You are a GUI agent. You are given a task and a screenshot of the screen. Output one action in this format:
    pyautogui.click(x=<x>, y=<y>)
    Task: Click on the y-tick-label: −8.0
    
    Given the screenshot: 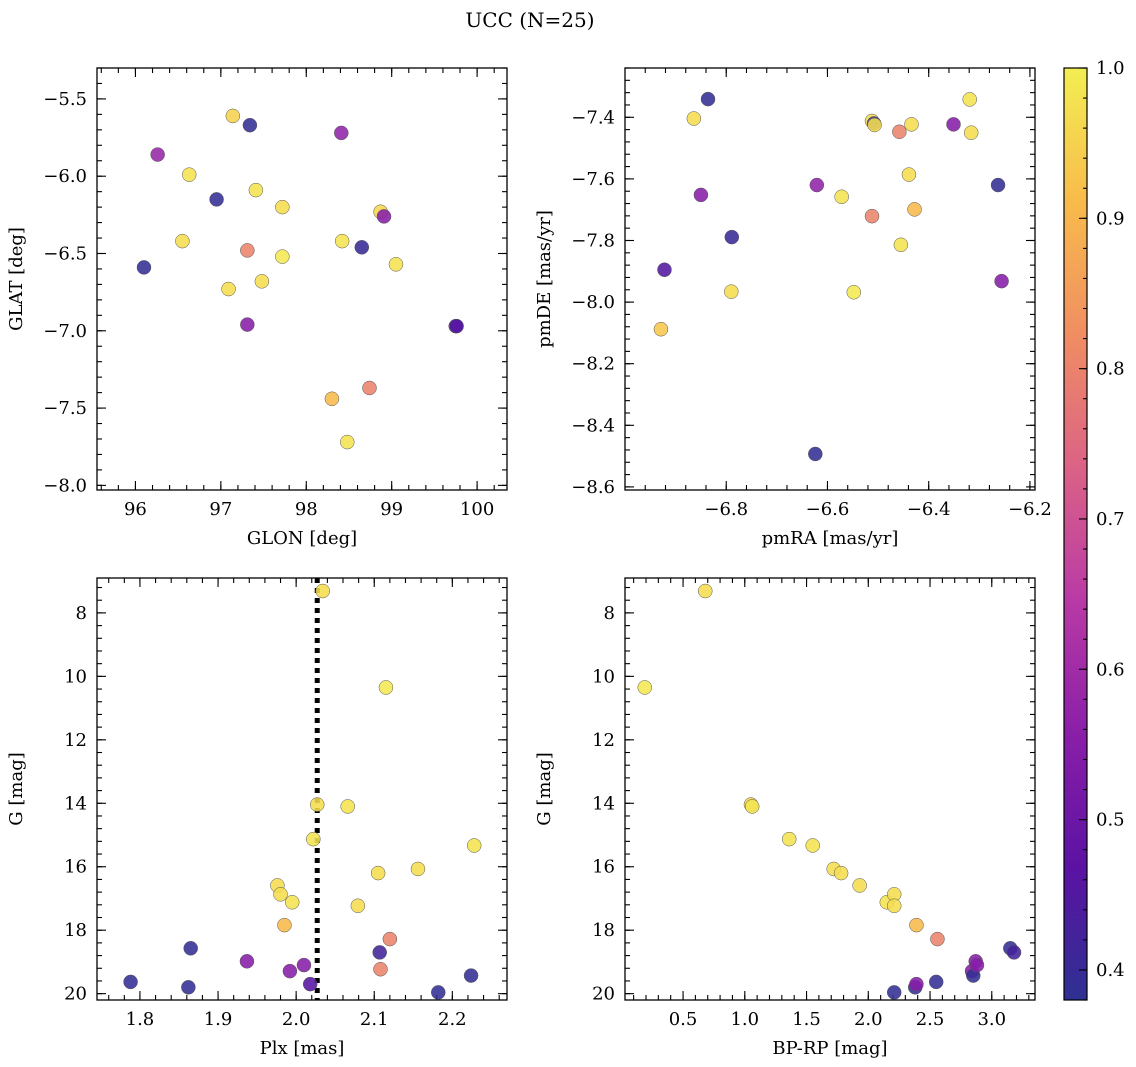 What is the action you would take?
    pyautogui.click(x=65, y=485)
    